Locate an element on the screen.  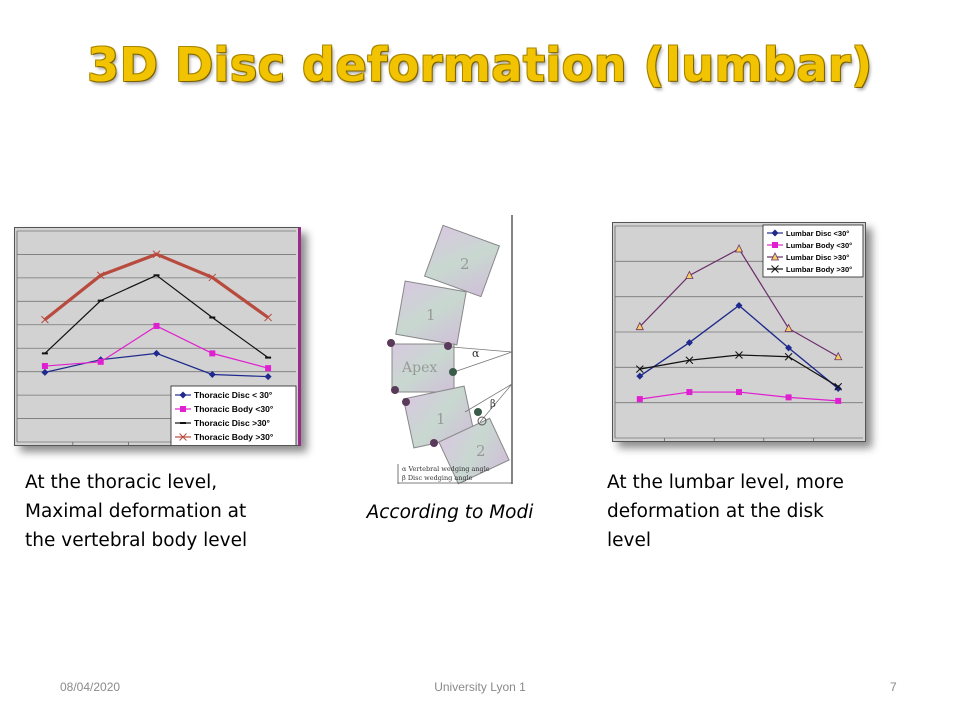
caption-line: level is located at coordinates (629, 540).